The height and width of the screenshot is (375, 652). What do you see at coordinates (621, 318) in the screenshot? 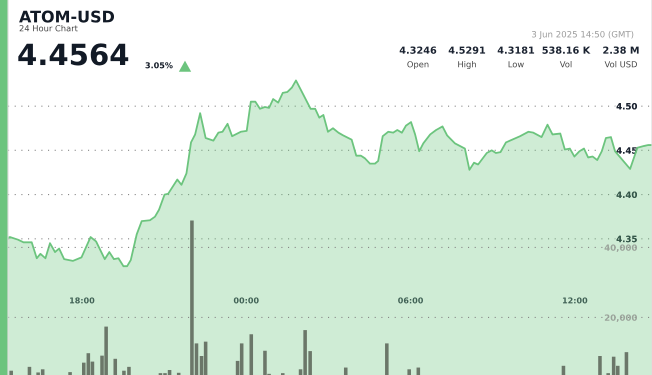
I see `y2-tick-label: 20,000` at bounding box center [621, 318].